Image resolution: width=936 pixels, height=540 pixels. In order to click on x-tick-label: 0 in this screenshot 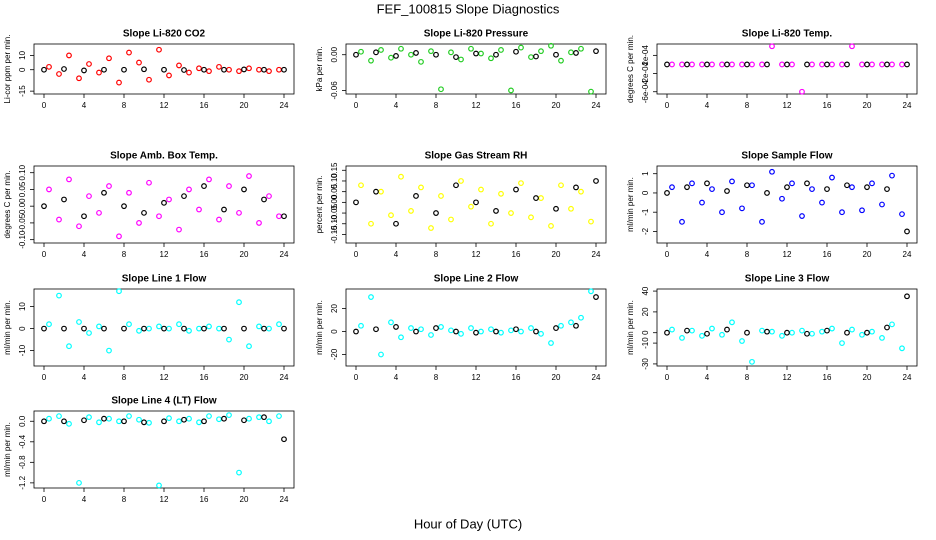, I will do `click(44, 377)`.